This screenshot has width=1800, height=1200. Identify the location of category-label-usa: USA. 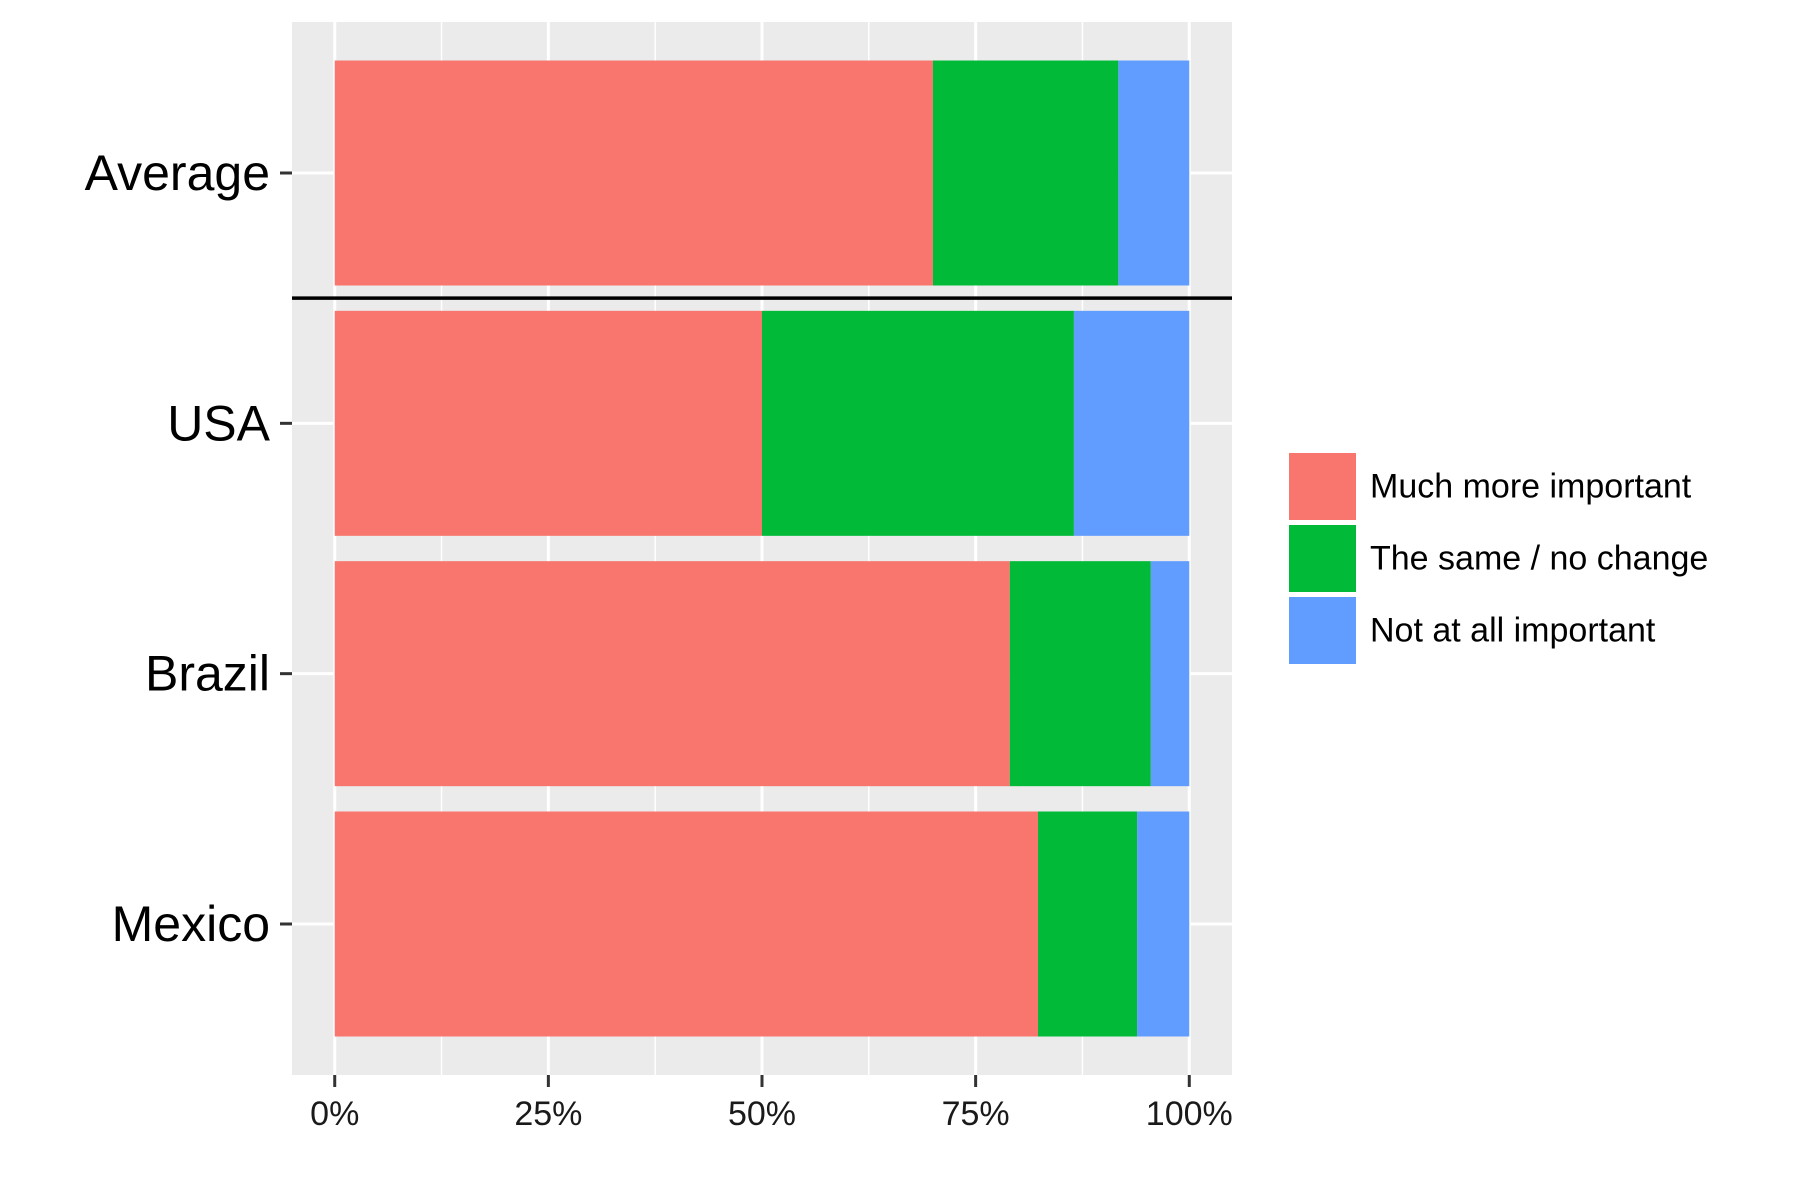
(218, 423).